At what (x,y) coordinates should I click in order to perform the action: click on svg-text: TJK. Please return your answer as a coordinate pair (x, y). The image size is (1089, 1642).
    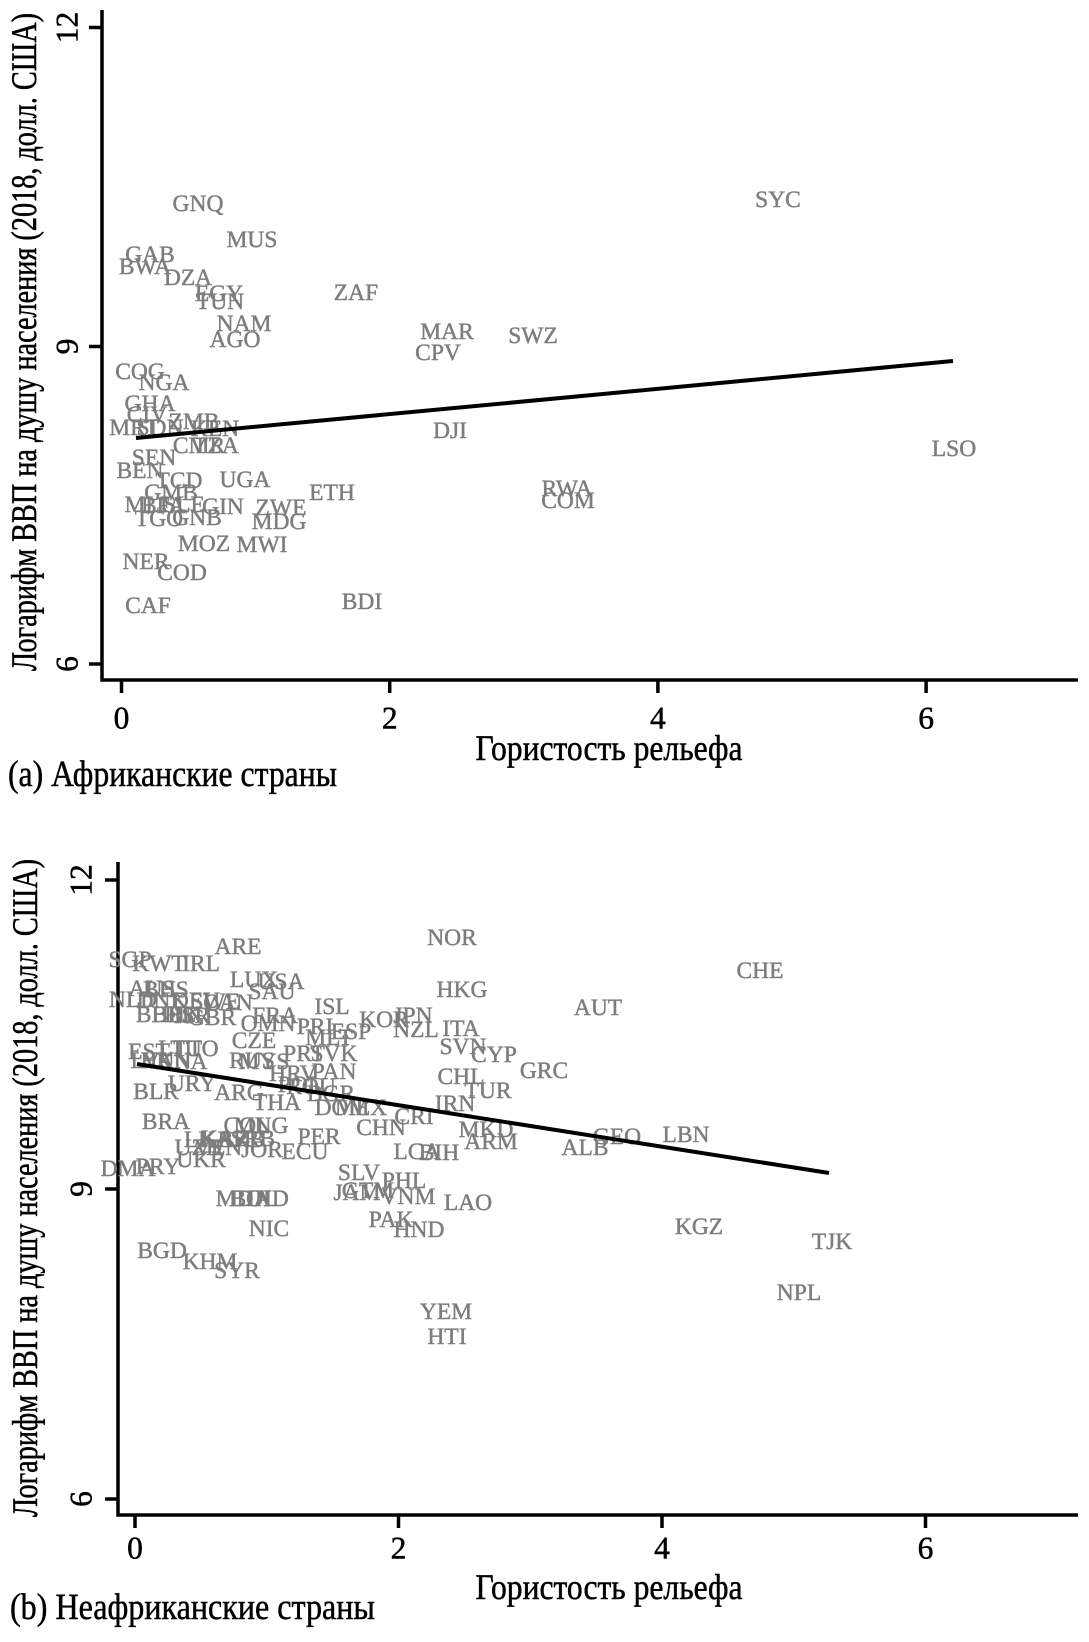
    Looking at the image, I should click on (832, 1242).